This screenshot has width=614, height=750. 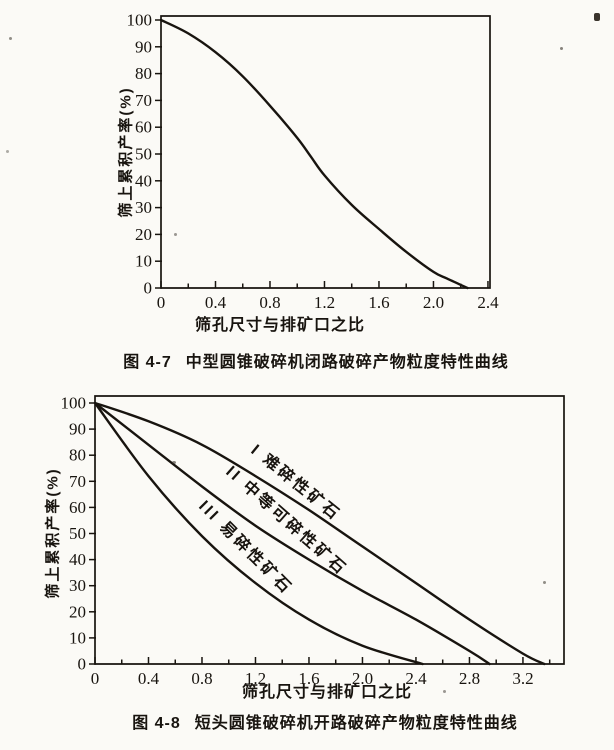 What do you see at coordinates (156, 723) in the screenshot?
I see `fig2-caption-number: 图 4-8` at bounding box center [156, 723].